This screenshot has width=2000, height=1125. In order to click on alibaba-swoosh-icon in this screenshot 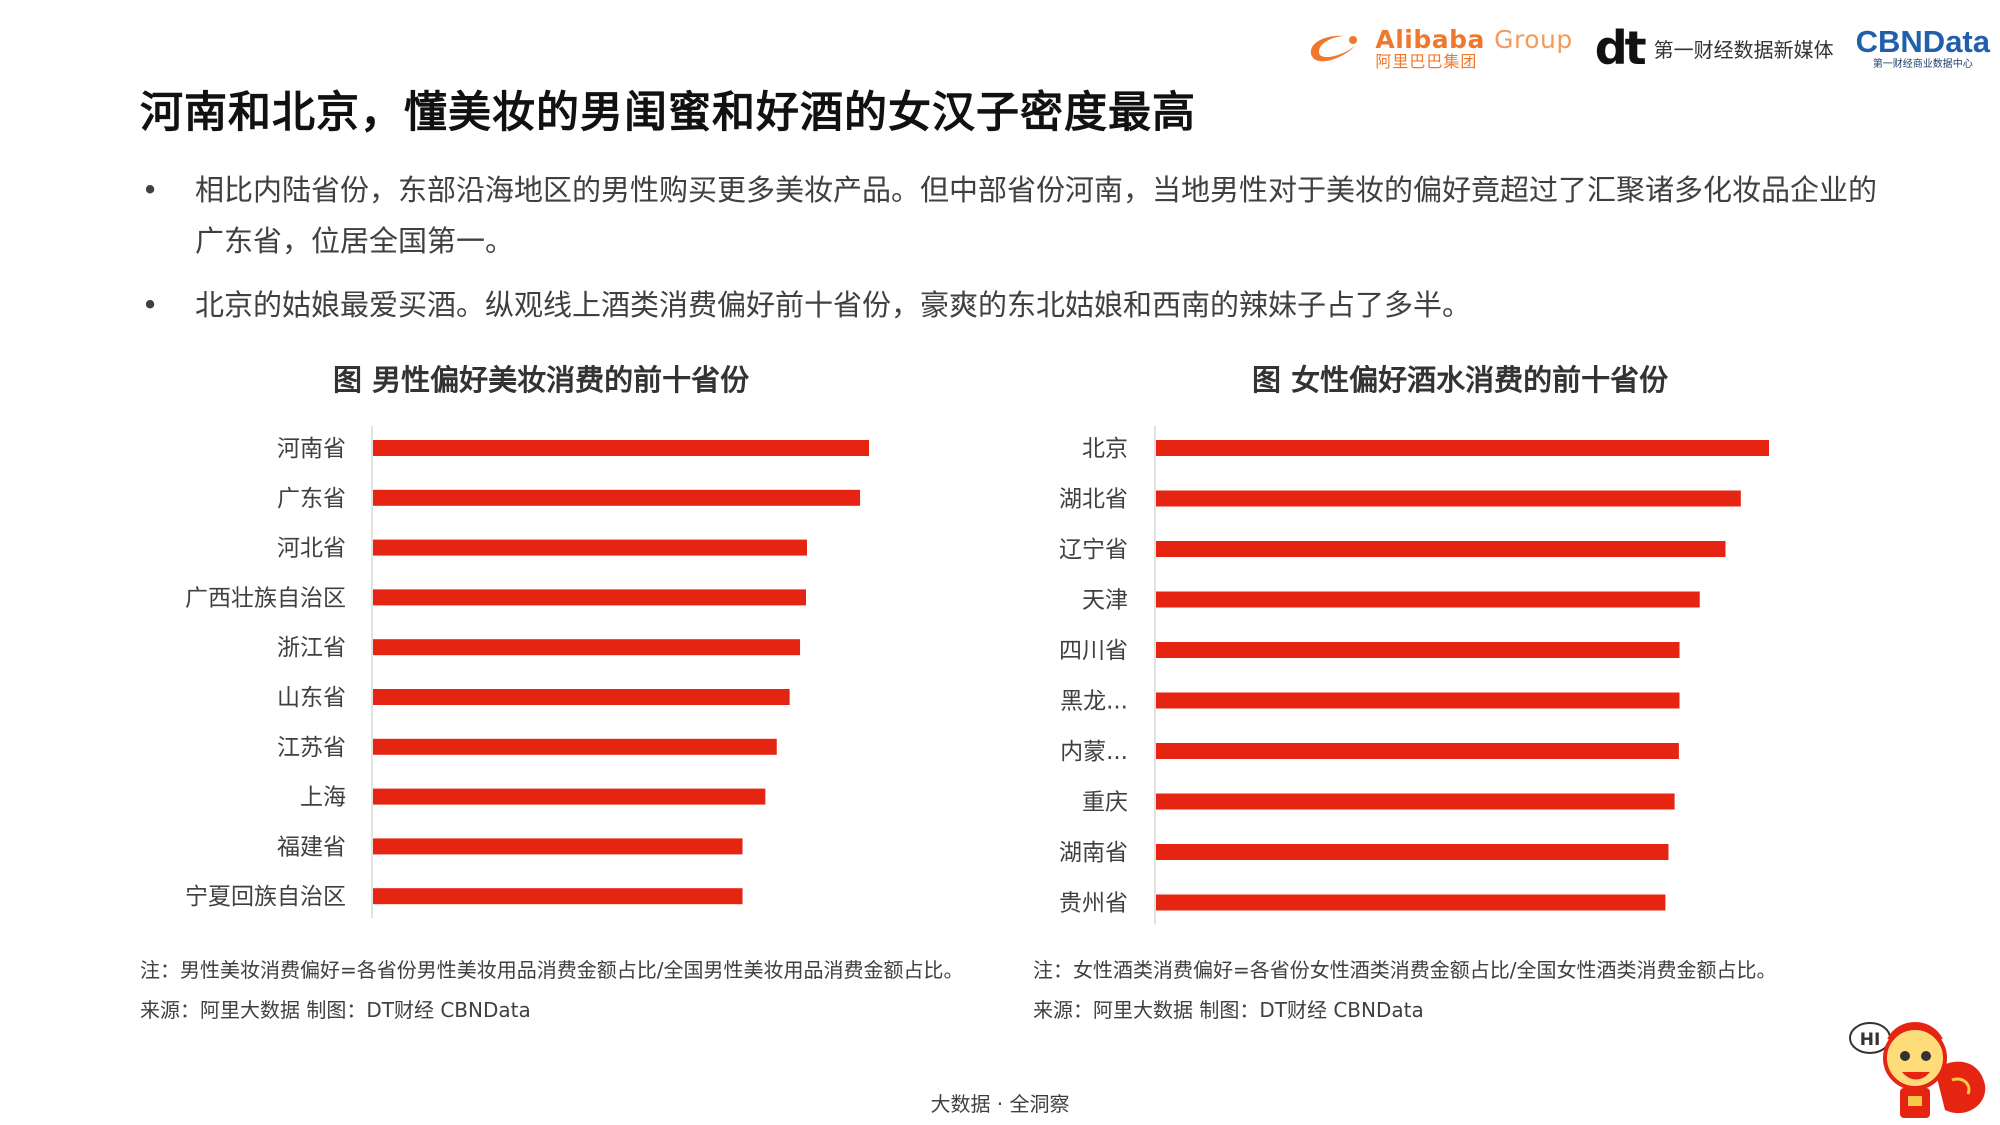, I will do `click(1334, 48)`.